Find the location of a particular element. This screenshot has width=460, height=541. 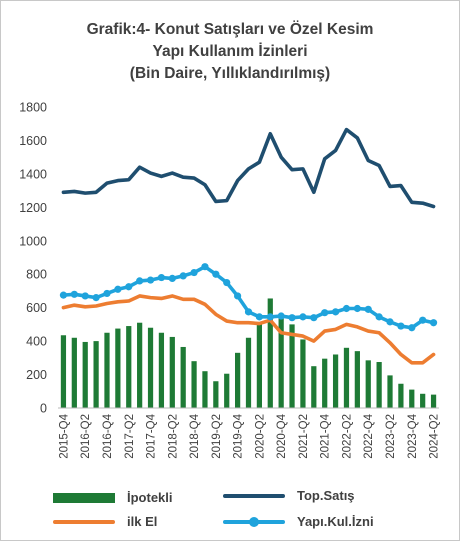

x-tick-label: 2015-Q4 is located at coordinates (64, 435).